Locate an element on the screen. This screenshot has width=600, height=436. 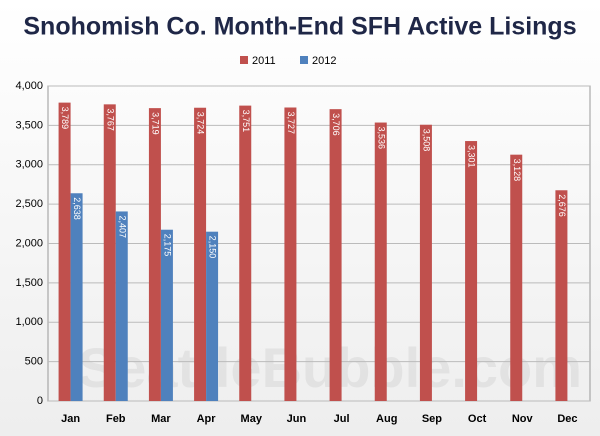
value-label: 3,128 is located at coordinates (517, 170).